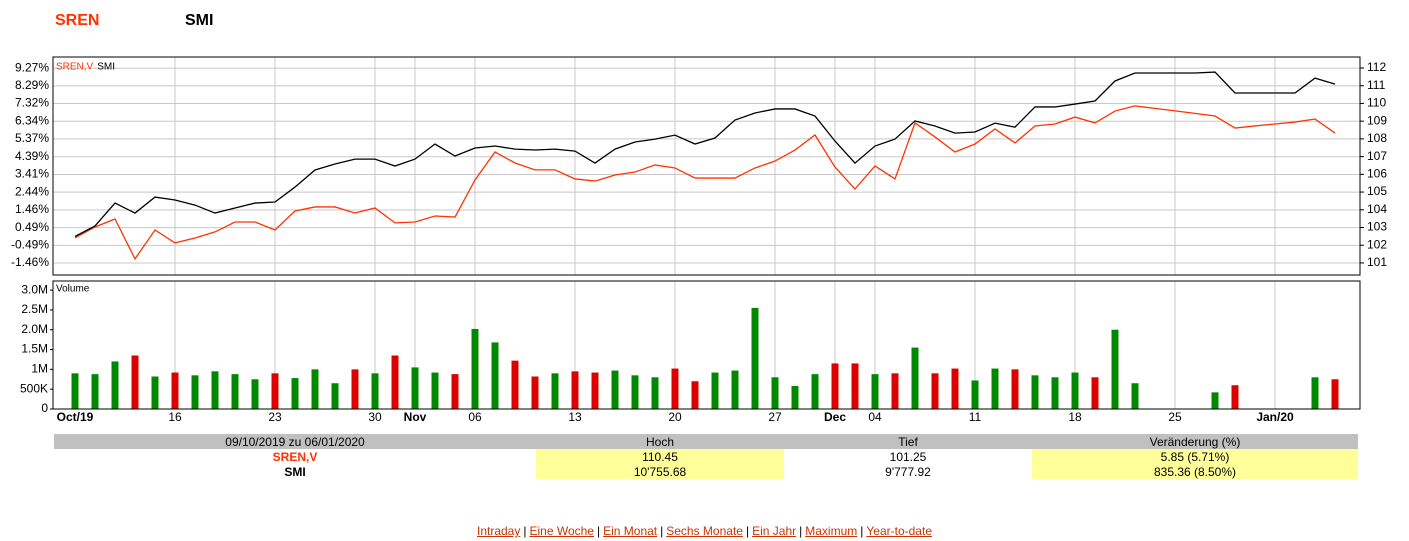  Describe the element at coordinates (32, 174) in the screenshot. I see `y-tick-label: 3.41%` at that location.